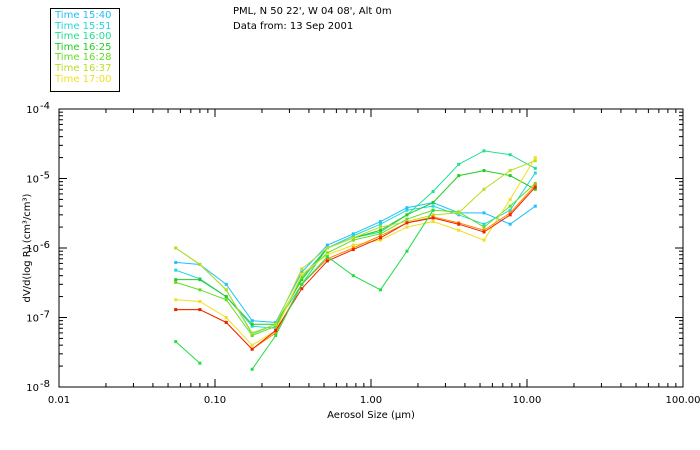 This screenshot has width=700, height=450. Describe the element at coordinates (683, 400) in the screenshot. I see `x-tick-label: 100.00` at that location.